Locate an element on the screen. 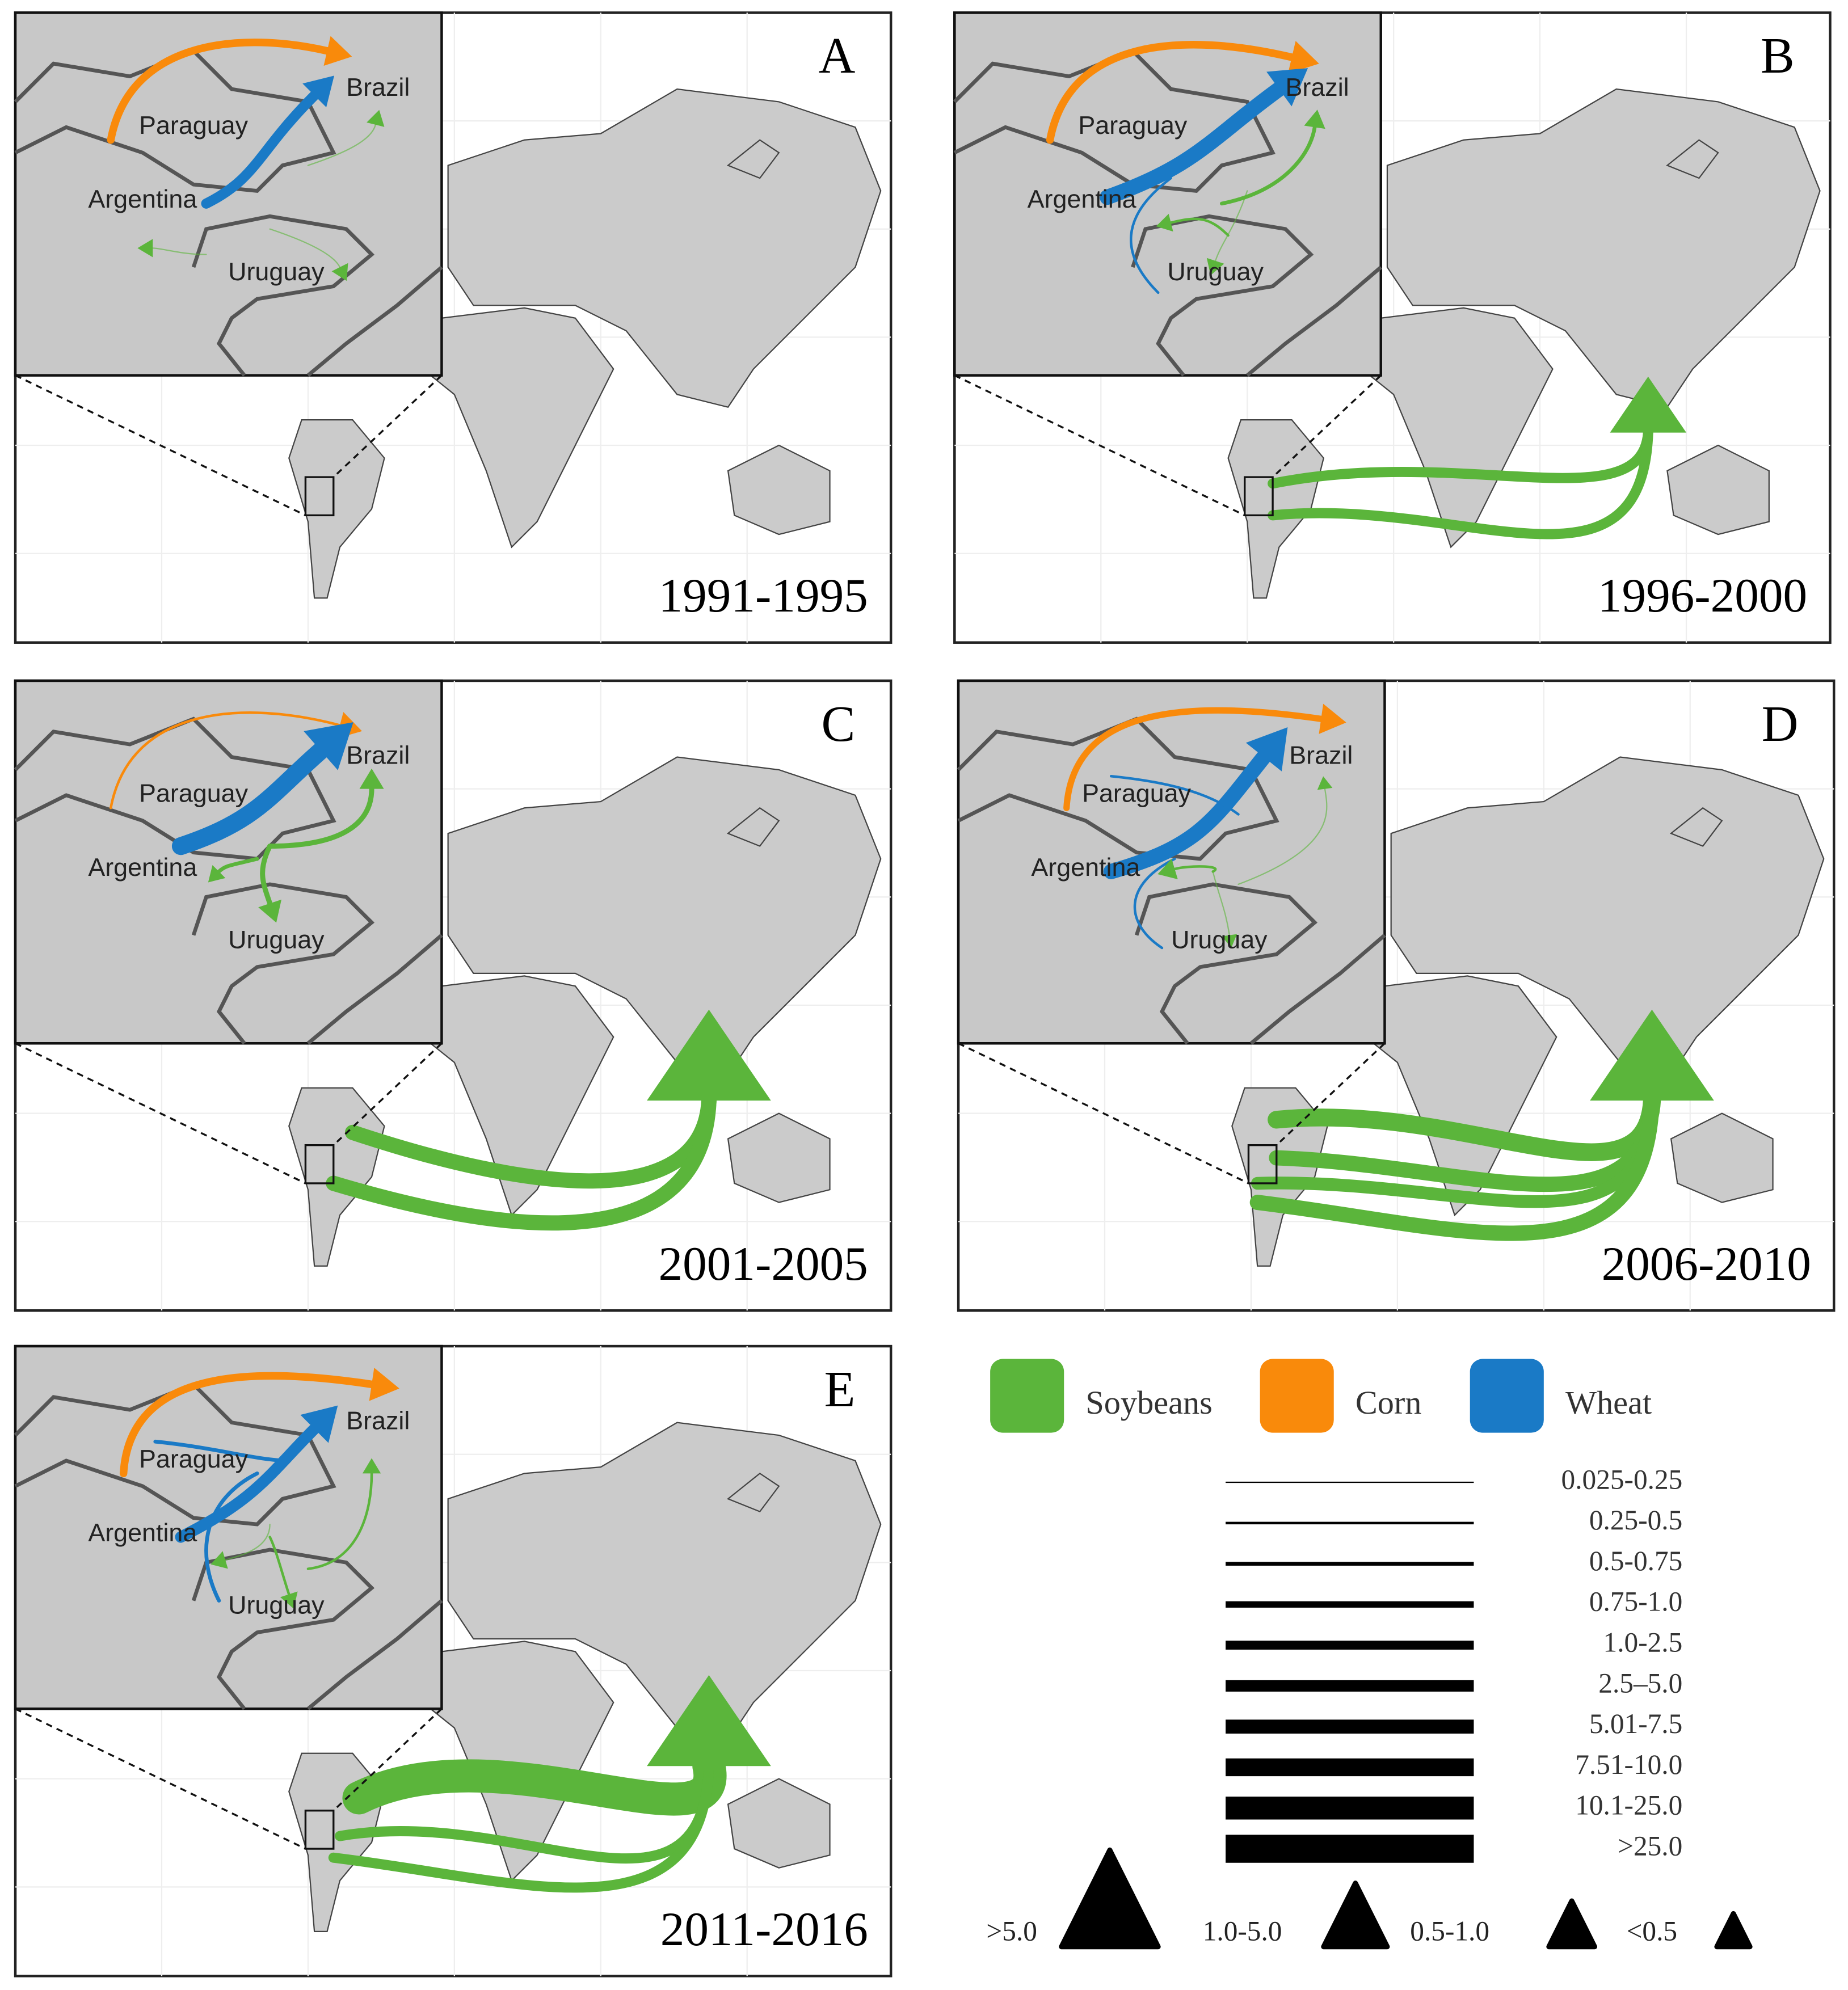  width-label: >25.0 is located at coordinates (1650, 1845).